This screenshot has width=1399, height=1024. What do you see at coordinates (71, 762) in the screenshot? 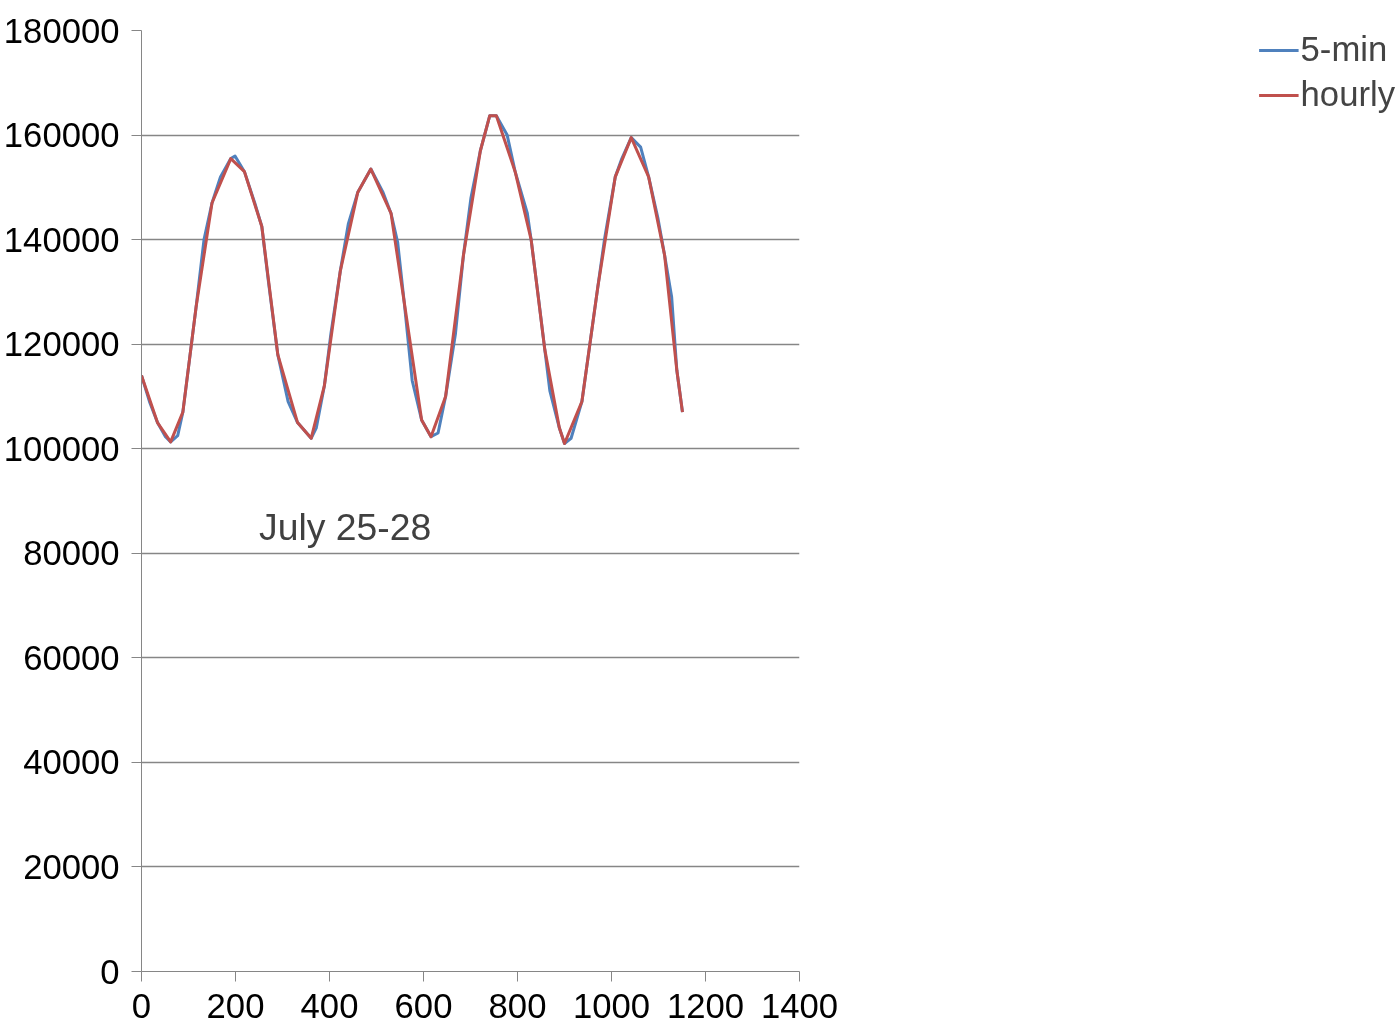
I see `y-tick-label: 40000` at bounding box center [71, 762].